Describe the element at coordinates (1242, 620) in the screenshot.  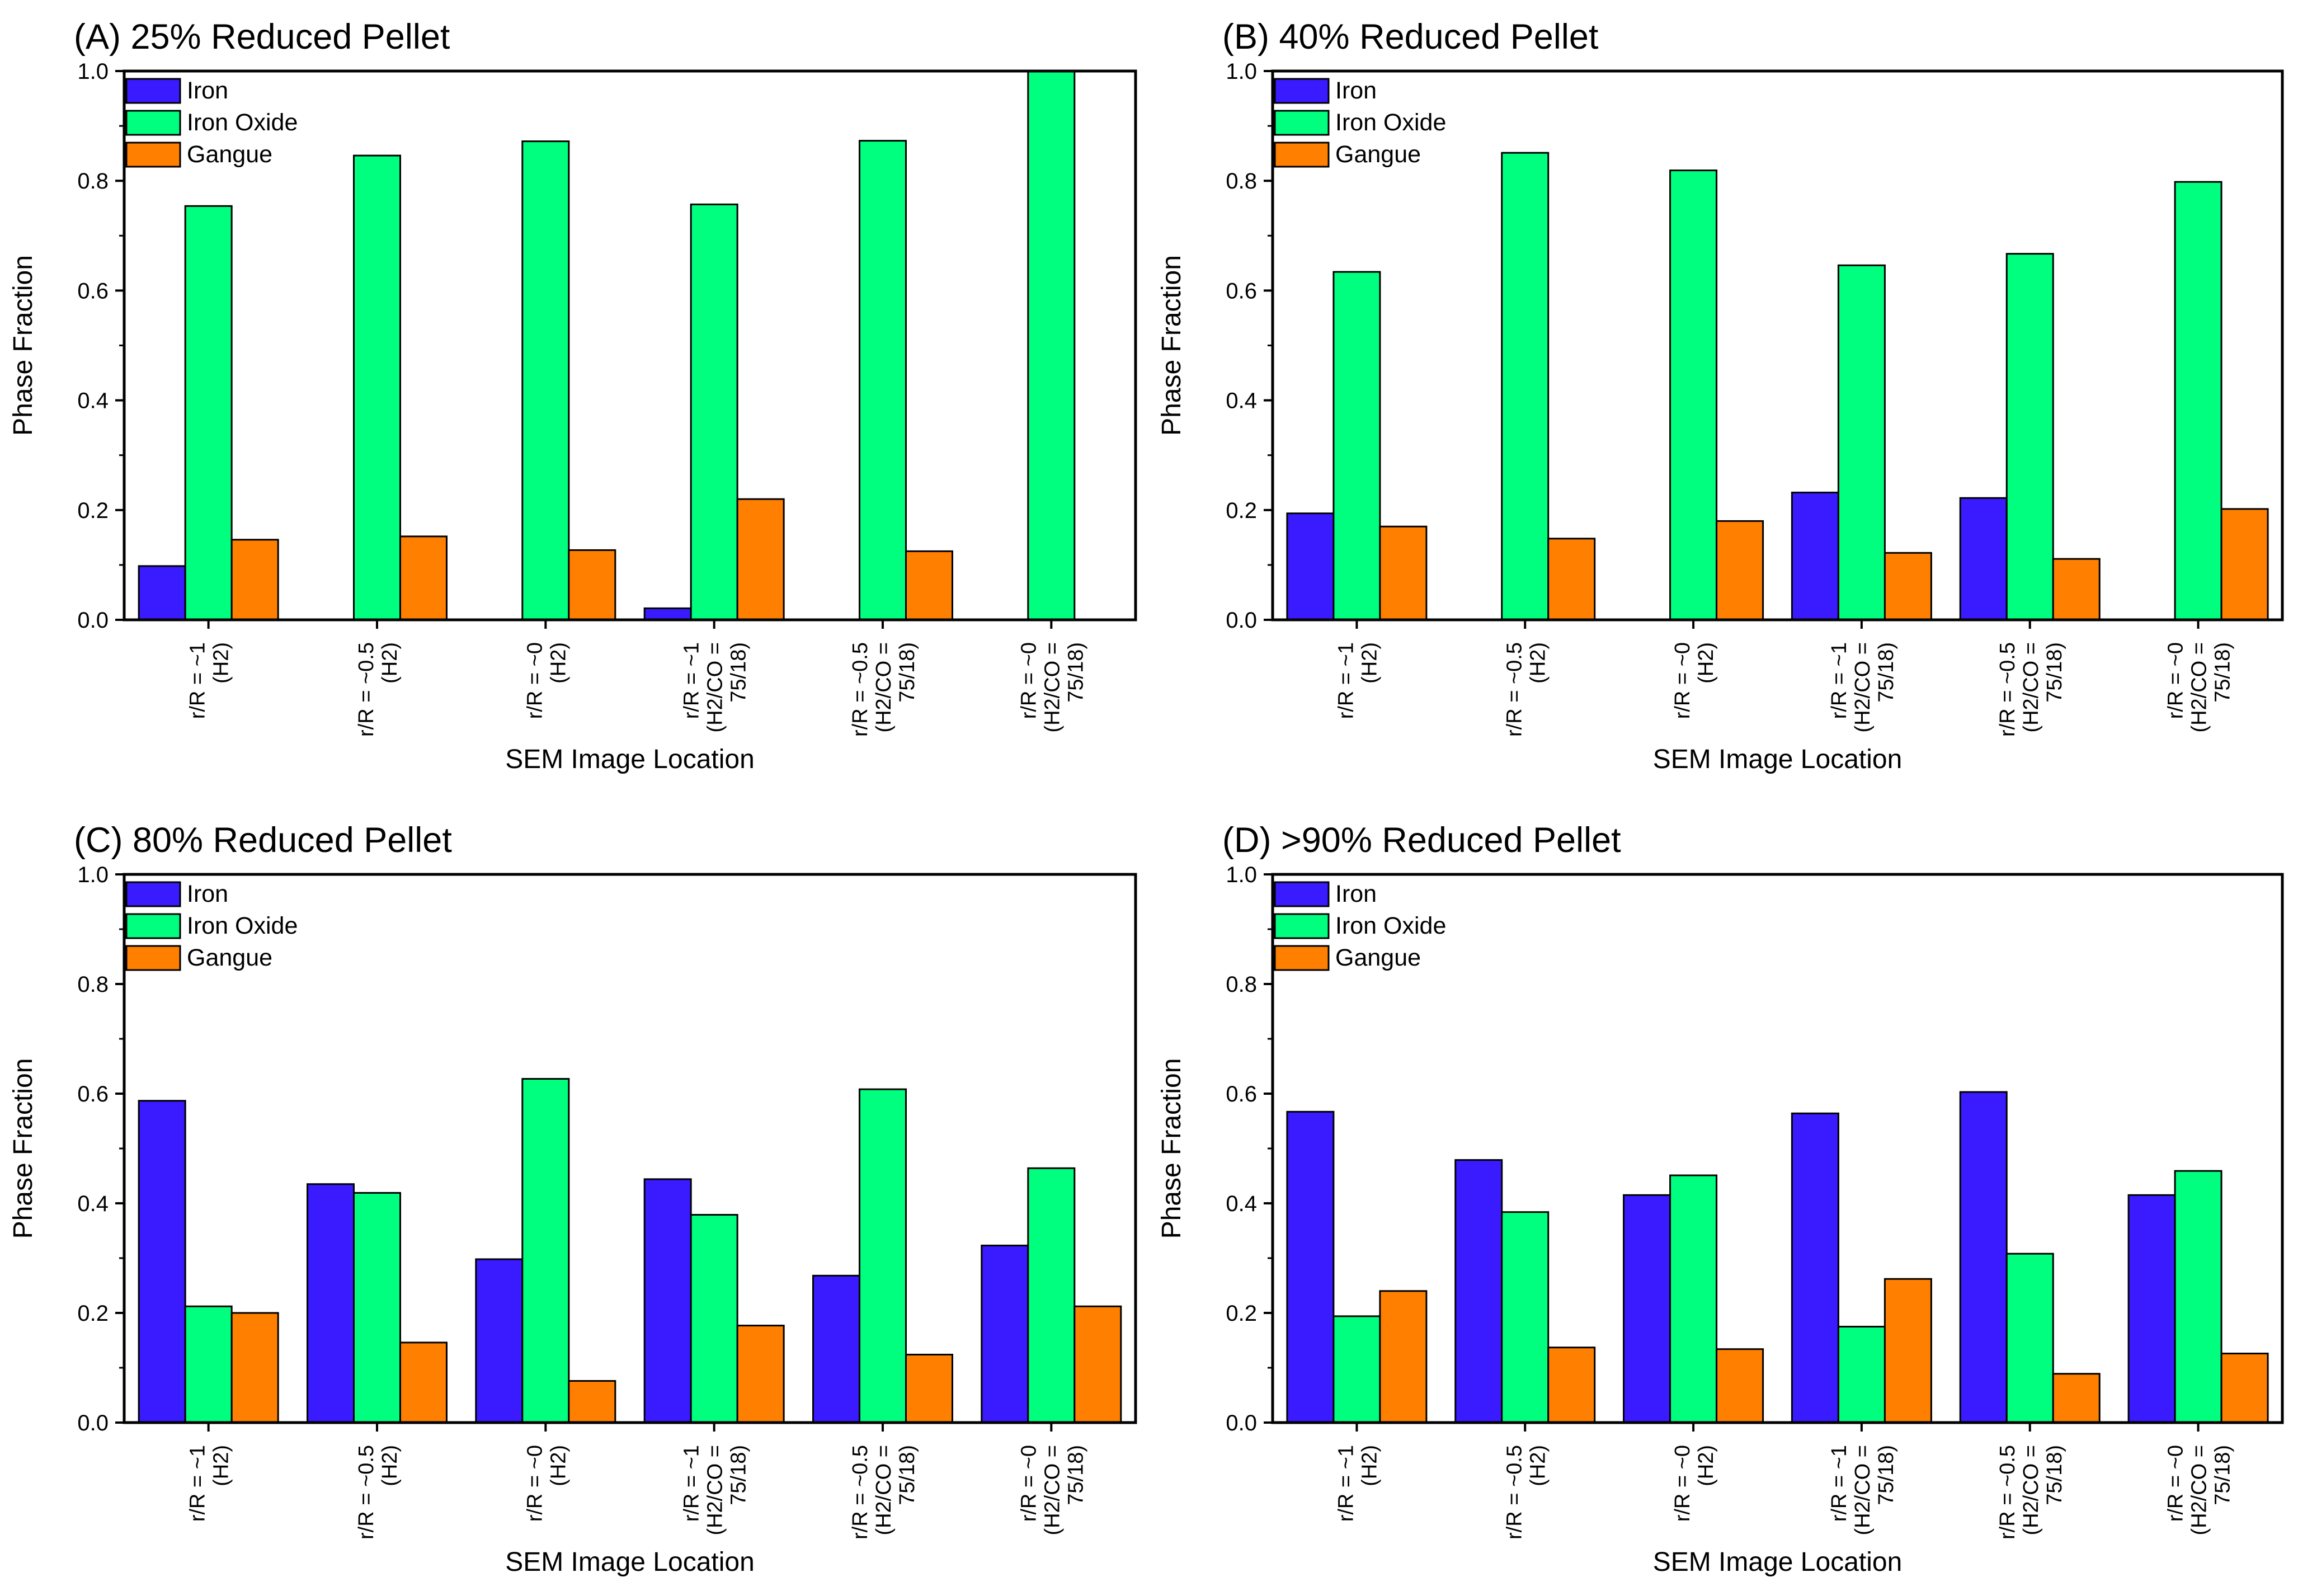
I see `y-tick-label-b: 0.0` at that location.